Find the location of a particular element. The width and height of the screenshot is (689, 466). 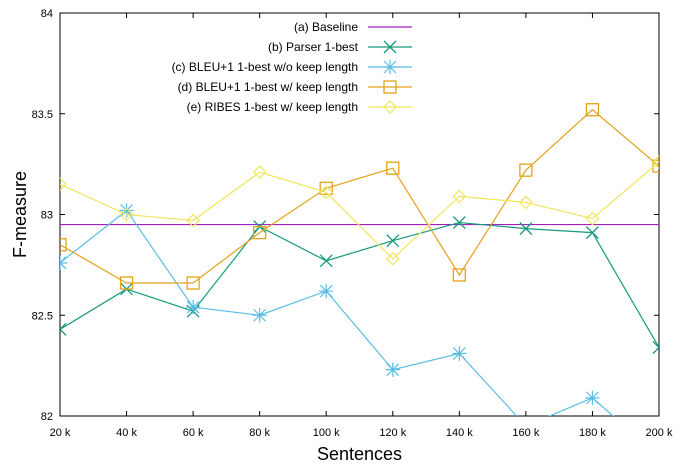

y-tick-label: 83.5 is located at coordinates (42, 115).